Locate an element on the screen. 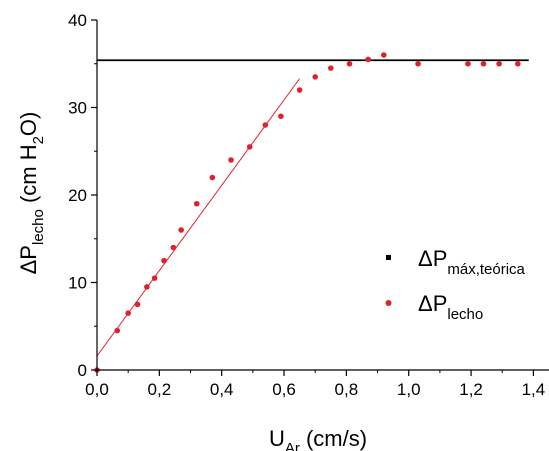  x-tick-label: 1,0 is located at coordinates (409, 389).